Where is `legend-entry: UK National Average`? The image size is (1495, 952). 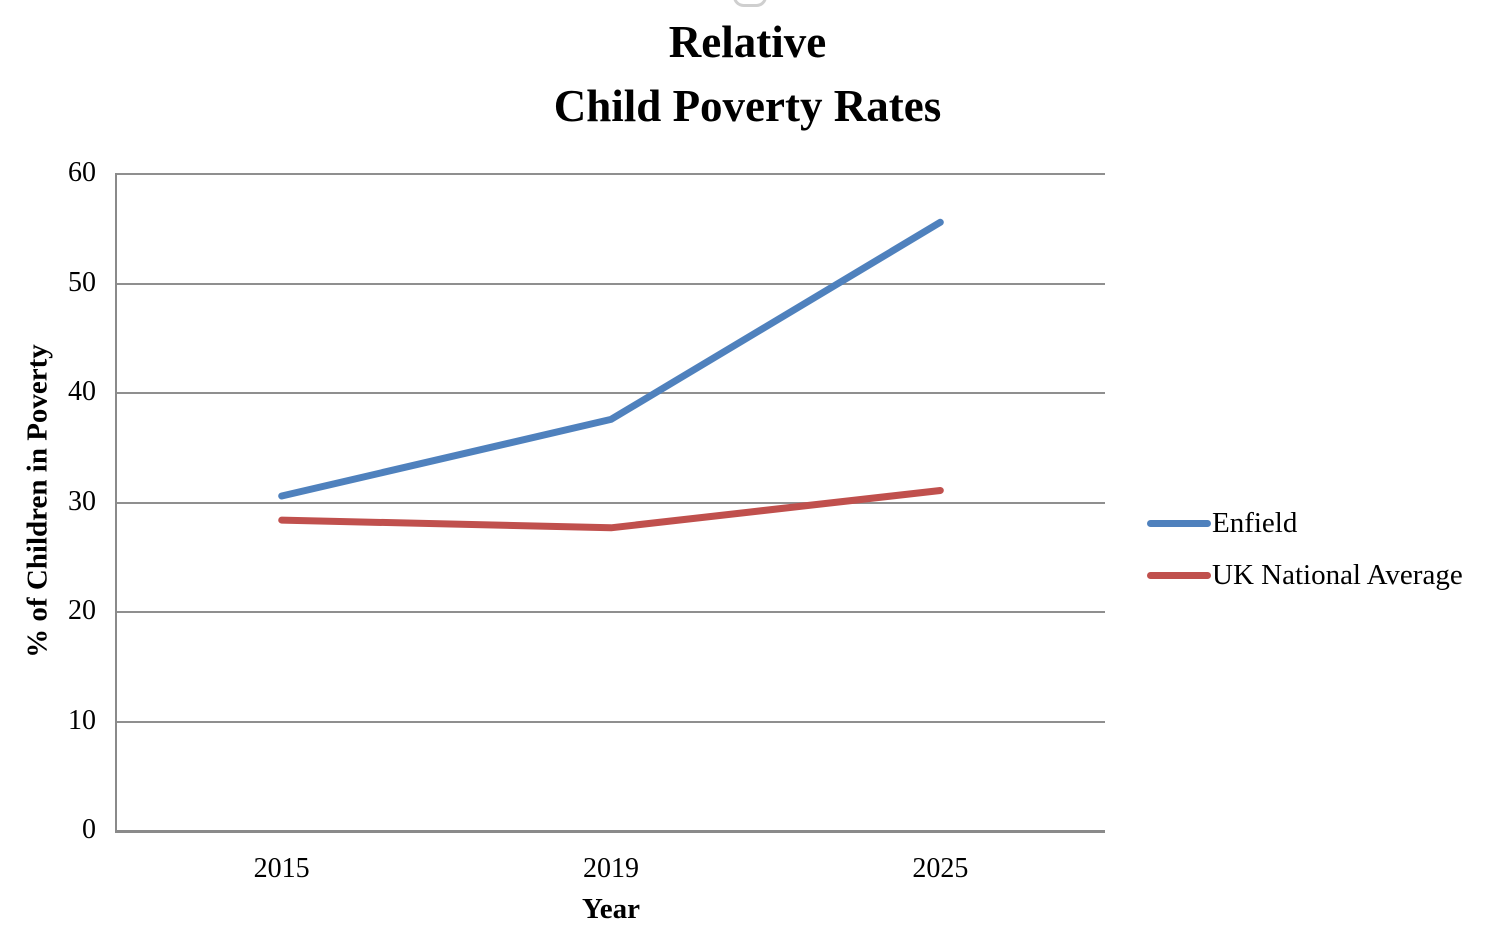 legend-entry: UK National Average is located at coordinates (1305, 575).